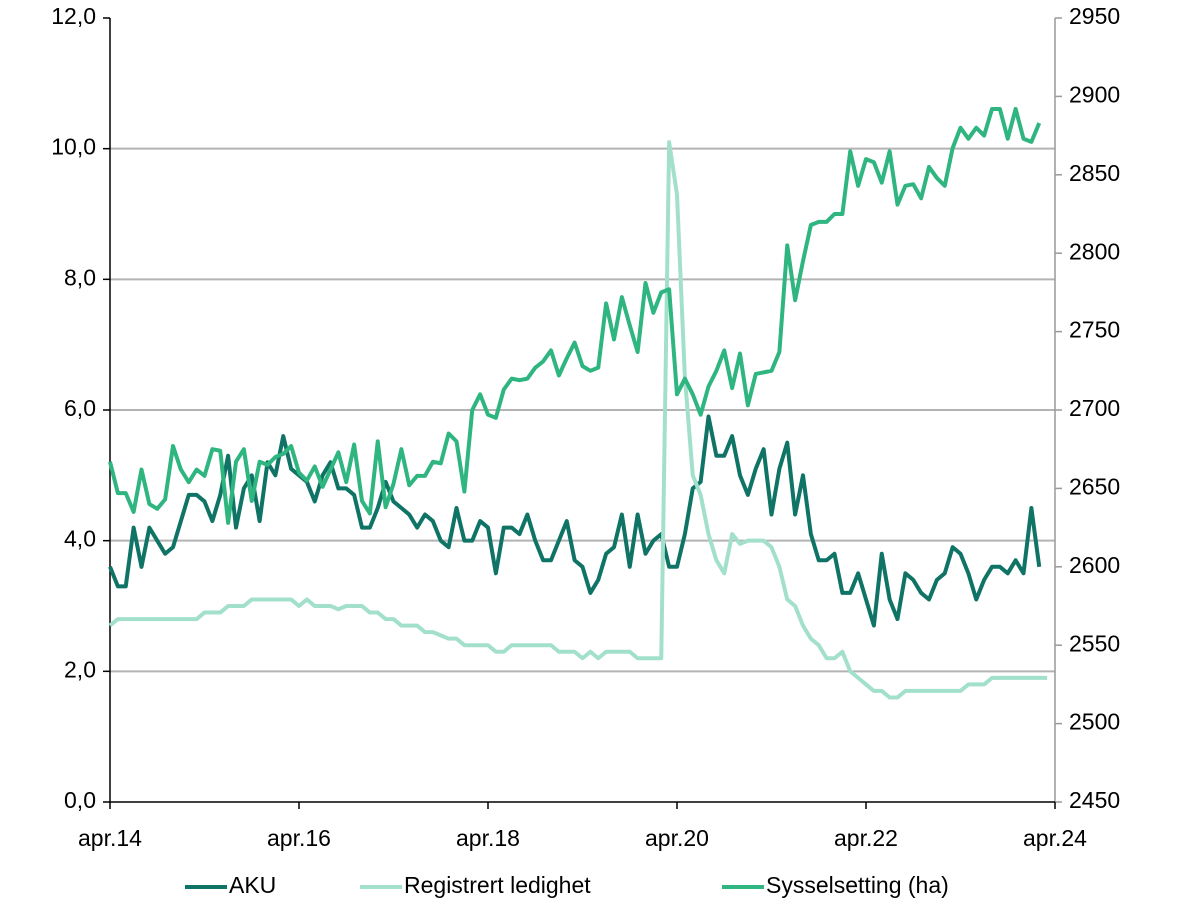  Describe the element at coordinates (857, 885) in the screenshot. I see `legend-label: Sysselsetting (ha)` at that location.